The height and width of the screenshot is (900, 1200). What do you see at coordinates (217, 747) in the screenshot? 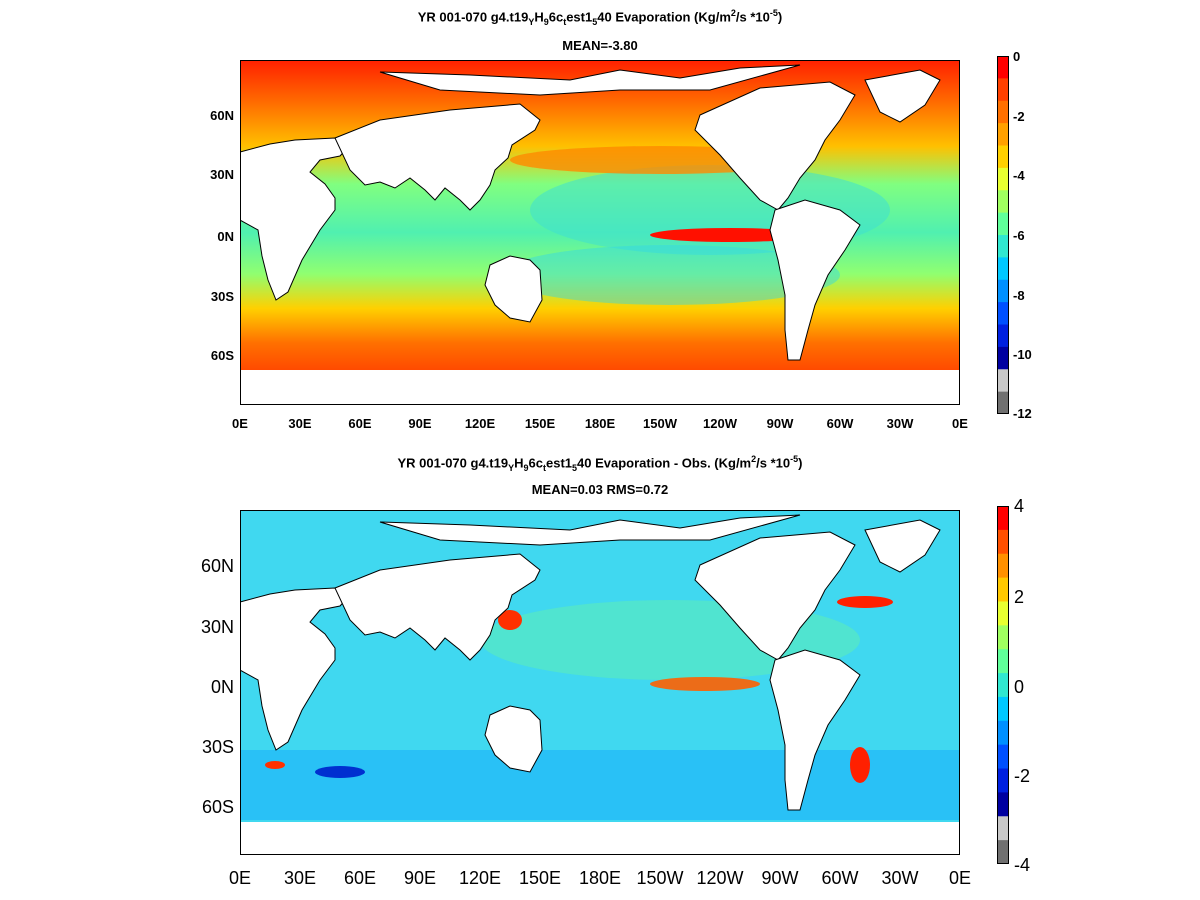
I see `p2-ytick-30s: 30S` at bounding box center [217, 747].